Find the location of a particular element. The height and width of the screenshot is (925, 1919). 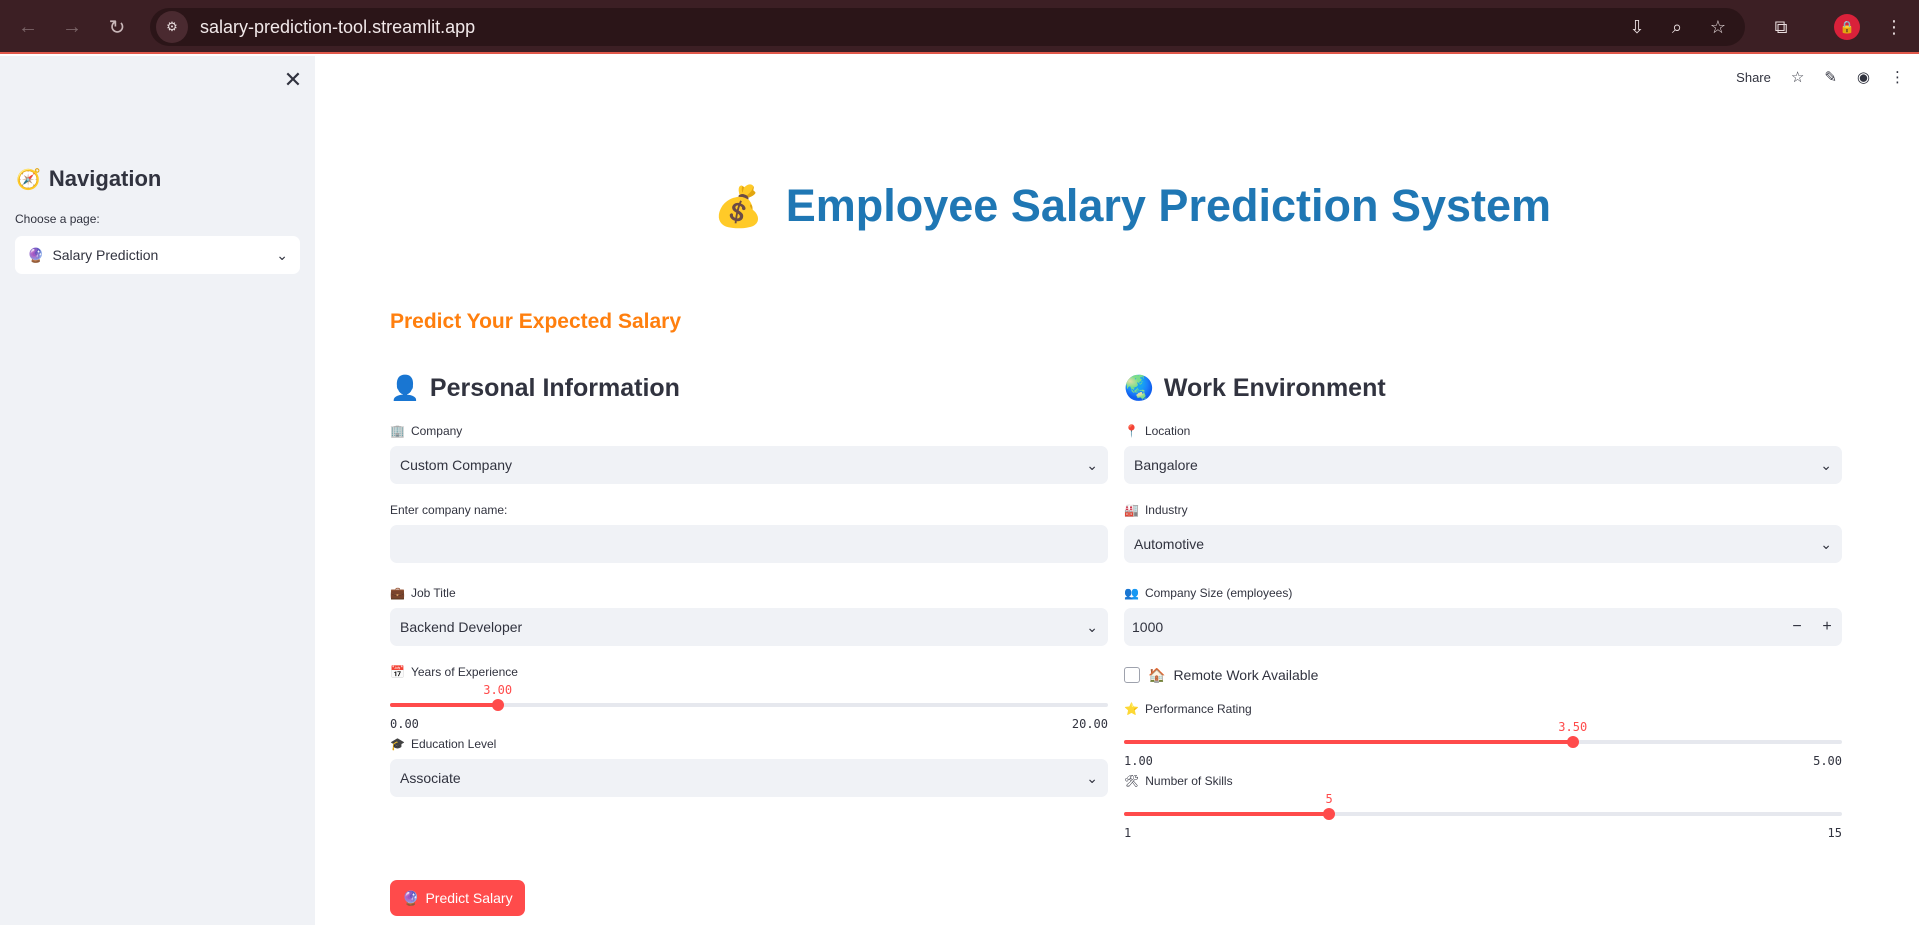

address-bar: ⚙ salary-prediction-tool.streamlit.app is located at coordinates (947, 27).